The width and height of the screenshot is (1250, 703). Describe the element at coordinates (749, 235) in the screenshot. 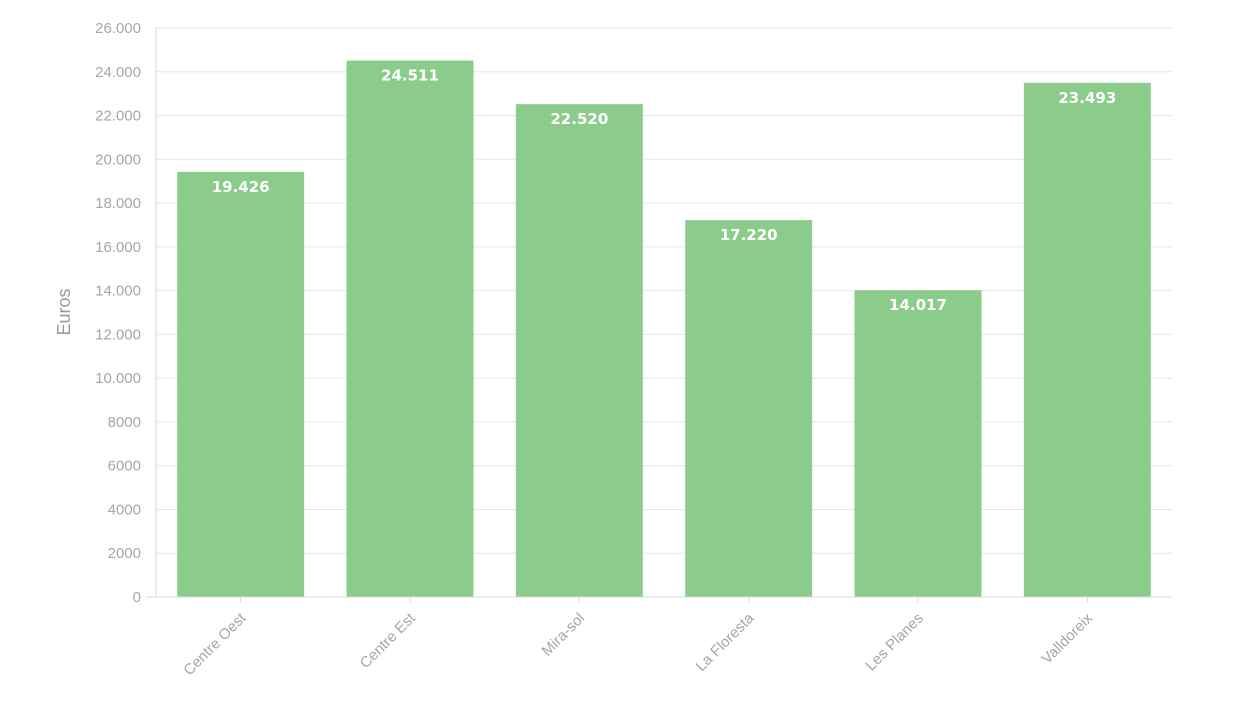

I see `bar-value-label: 17.220` at that location.